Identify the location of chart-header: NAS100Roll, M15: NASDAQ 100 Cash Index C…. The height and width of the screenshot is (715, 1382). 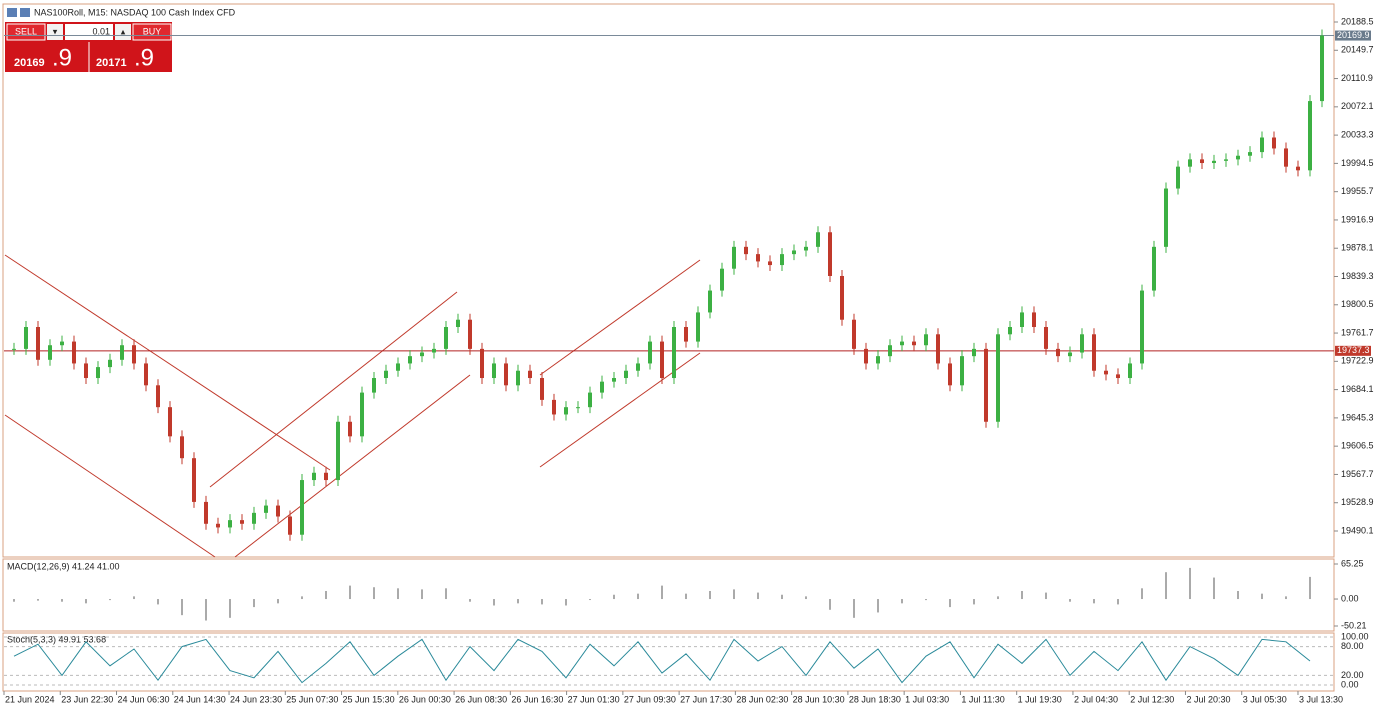
(135, 12).